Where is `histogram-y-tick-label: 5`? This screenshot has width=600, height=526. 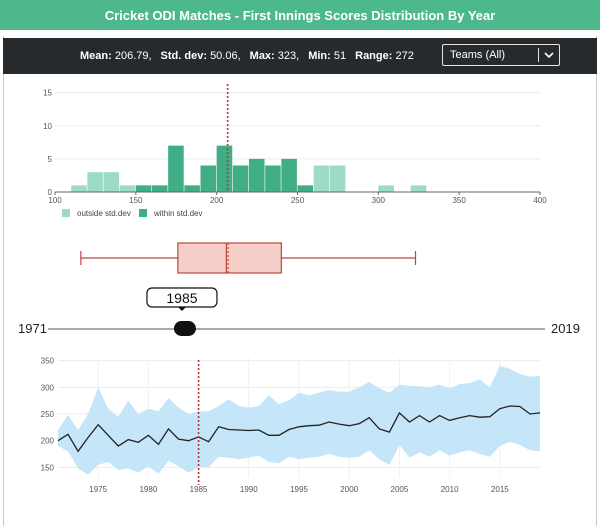
histogram-y-tick-label: 5 is located at coordinates (50, 159).